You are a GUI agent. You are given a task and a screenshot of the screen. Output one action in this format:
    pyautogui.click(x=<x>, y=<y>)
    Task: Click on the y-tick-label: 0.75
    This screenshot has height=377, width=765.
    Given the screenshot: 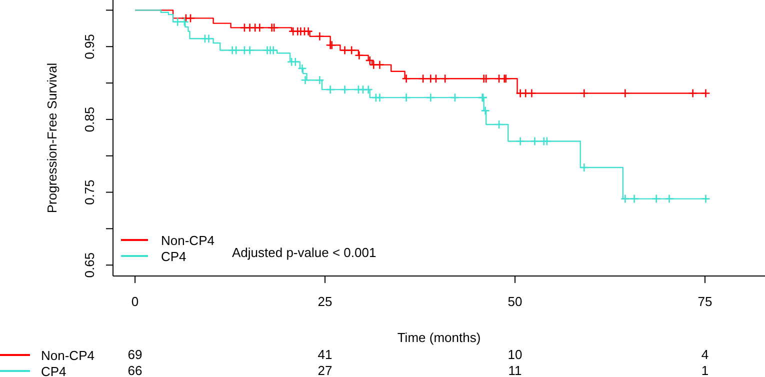 What is the action you would take?
    pyautogui.click(x=89, y=192)
    